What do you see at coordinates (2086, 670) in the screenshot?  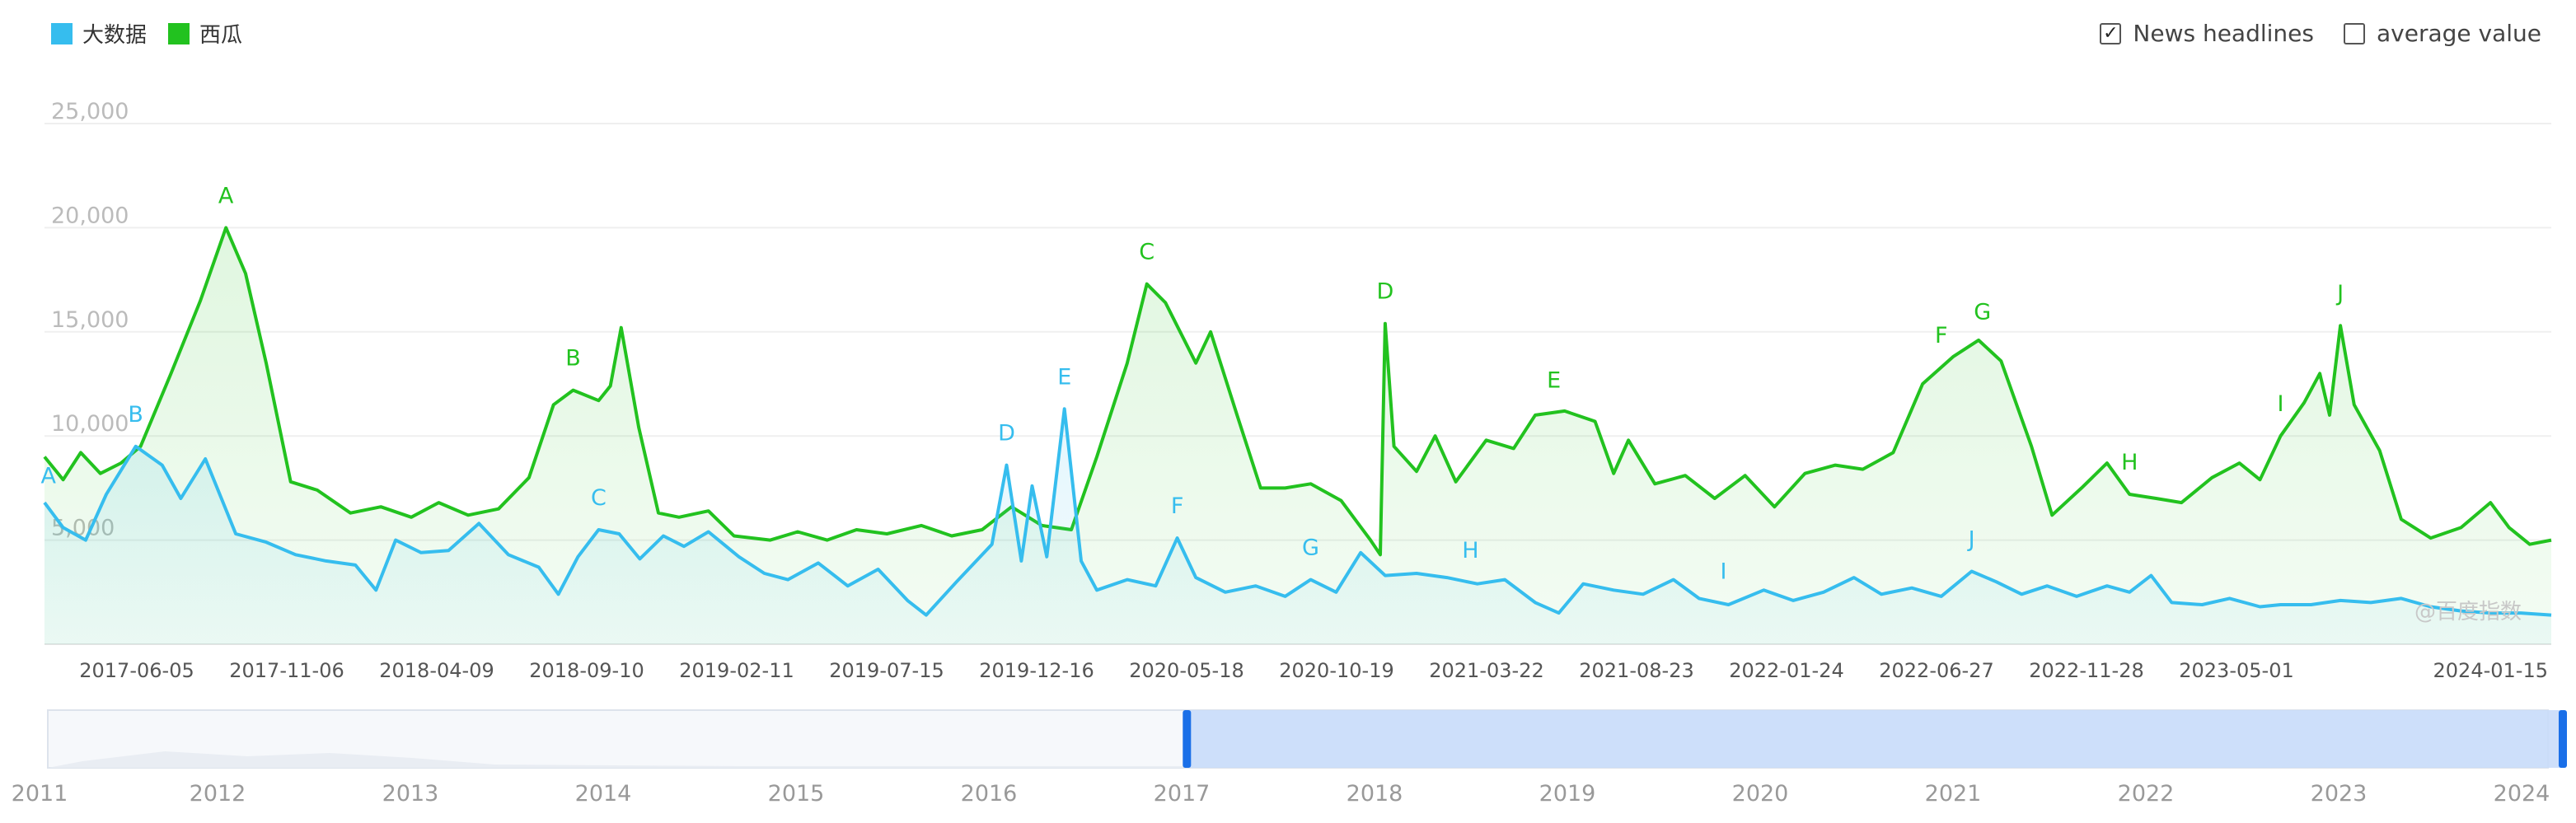 I see `x-tick-label: 2022-11-28` at bounding box center [2086, 670].